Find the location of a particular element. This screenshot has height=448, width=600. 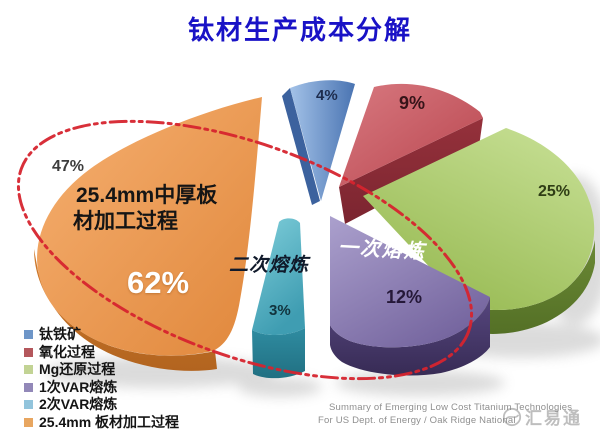

legend-item-plate: 25.4mm 板材加工过程 is located at coordinates (102, 421).